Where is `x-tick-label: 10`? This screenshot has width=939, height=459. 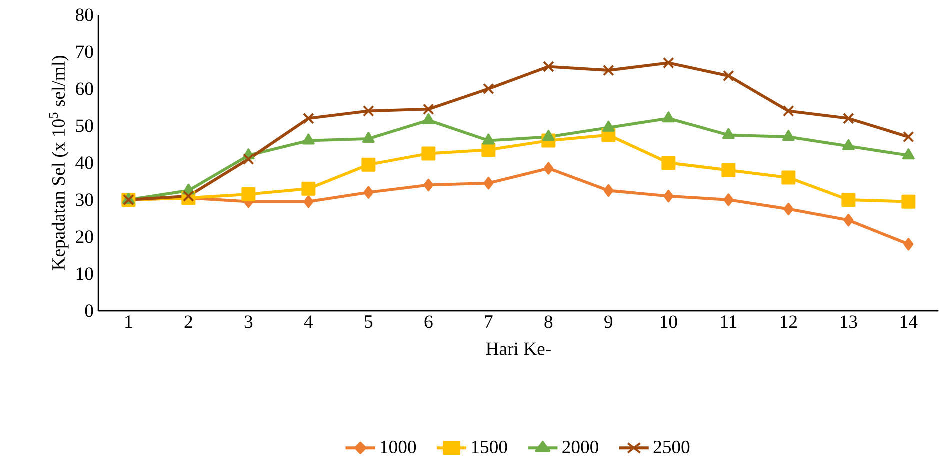 x-tick-label: 10 is located at coordinates (669, 322).